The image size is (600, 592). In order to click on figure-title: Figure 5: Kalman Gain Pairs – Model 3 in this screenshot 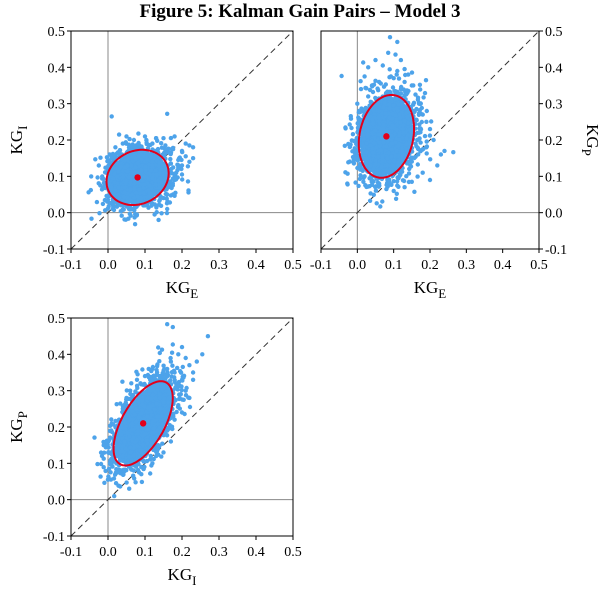, I will do `click(300, 11)`.